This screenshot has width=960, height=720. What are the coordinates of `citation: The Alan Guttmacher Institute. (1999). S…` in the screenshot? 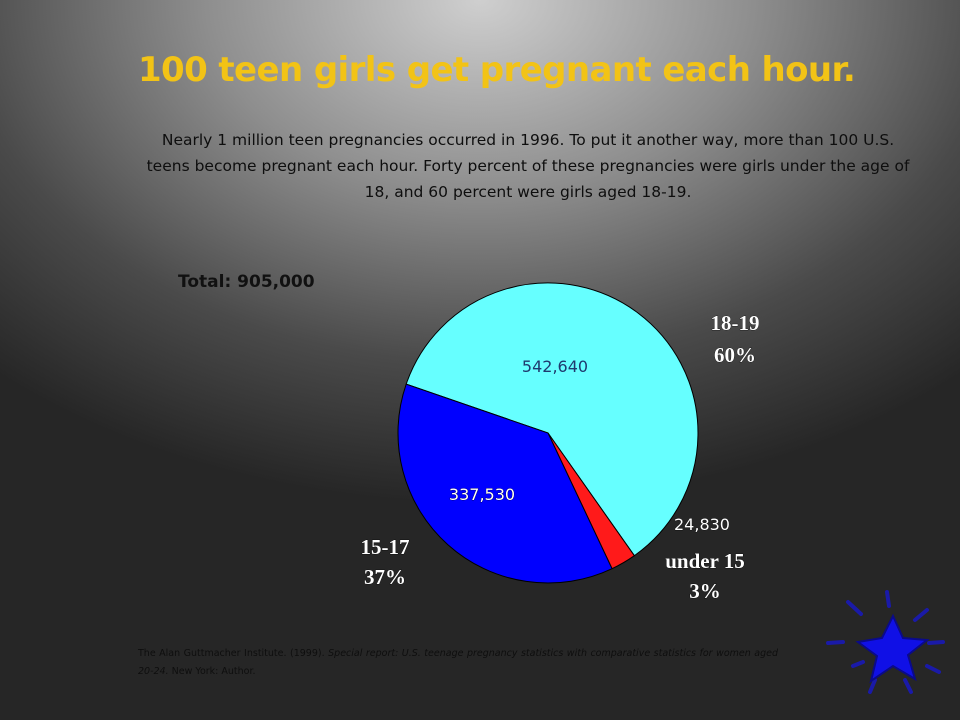 It's located at (458, 663).